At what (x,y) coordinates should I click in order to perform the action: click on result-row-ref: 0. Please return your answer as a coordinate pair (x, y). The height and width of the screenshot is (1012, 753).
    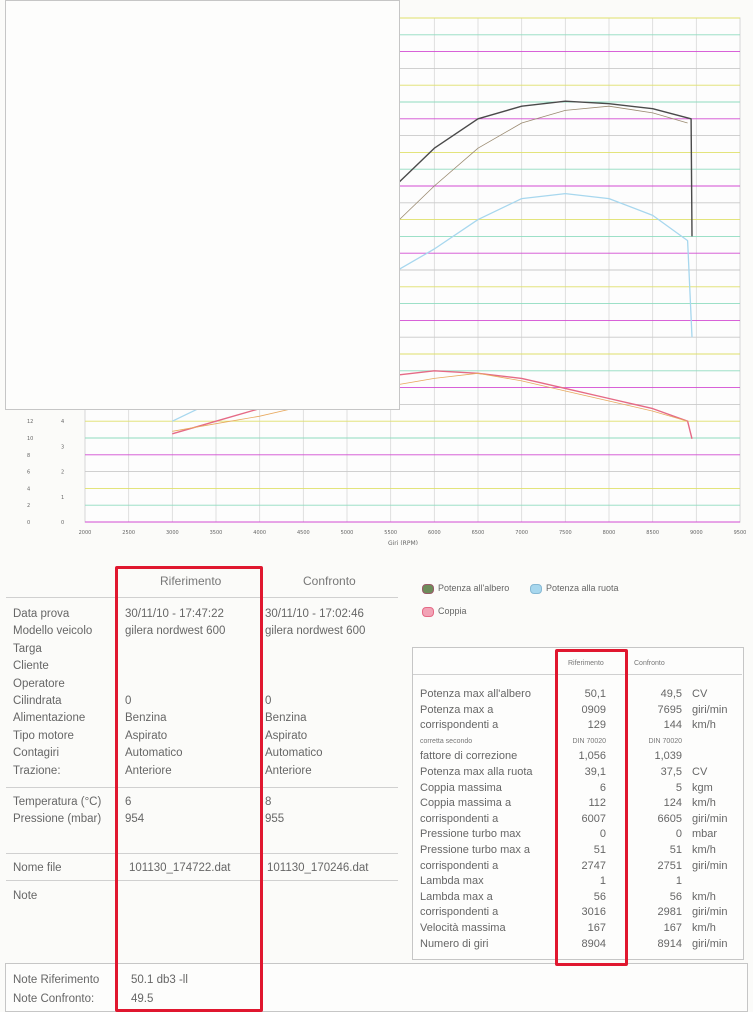
    Looking at the image, I should click on (602, 834).